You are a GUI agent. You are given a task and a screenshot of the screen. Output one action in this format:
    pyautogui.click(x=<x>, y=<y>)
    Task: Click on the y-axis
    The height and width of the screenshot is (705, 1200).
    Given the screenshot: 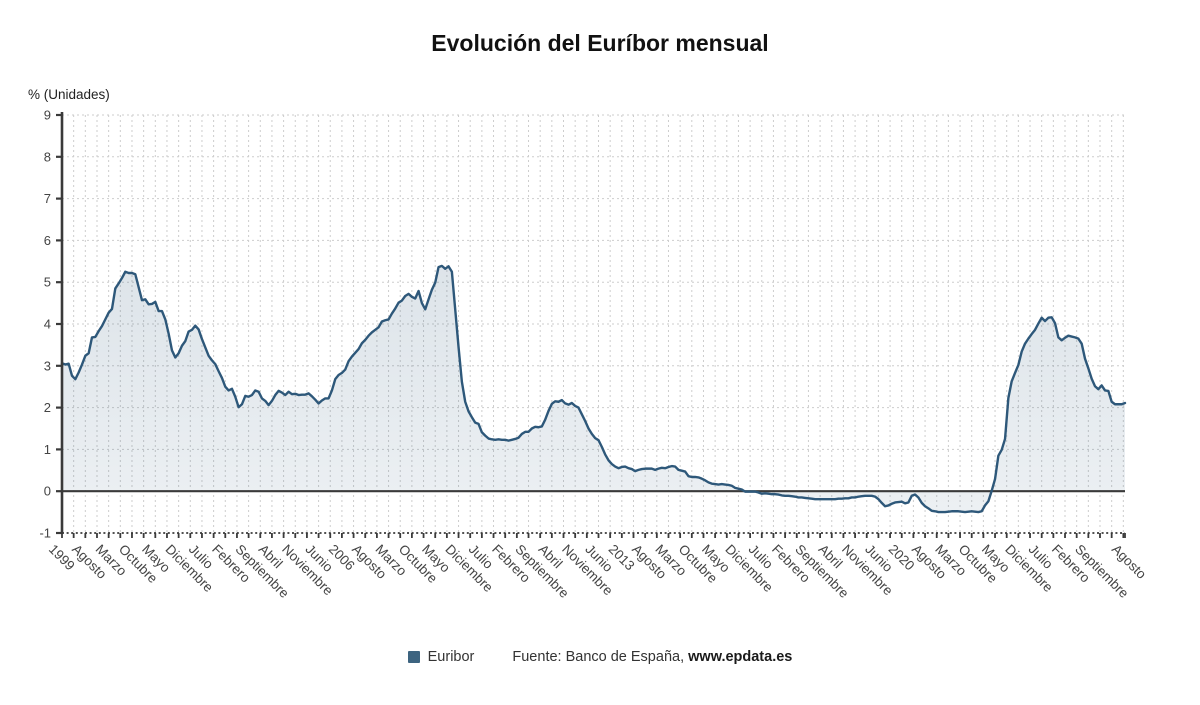 What is the action you would take?
    pyautogui.click(x=60, y=323)
    